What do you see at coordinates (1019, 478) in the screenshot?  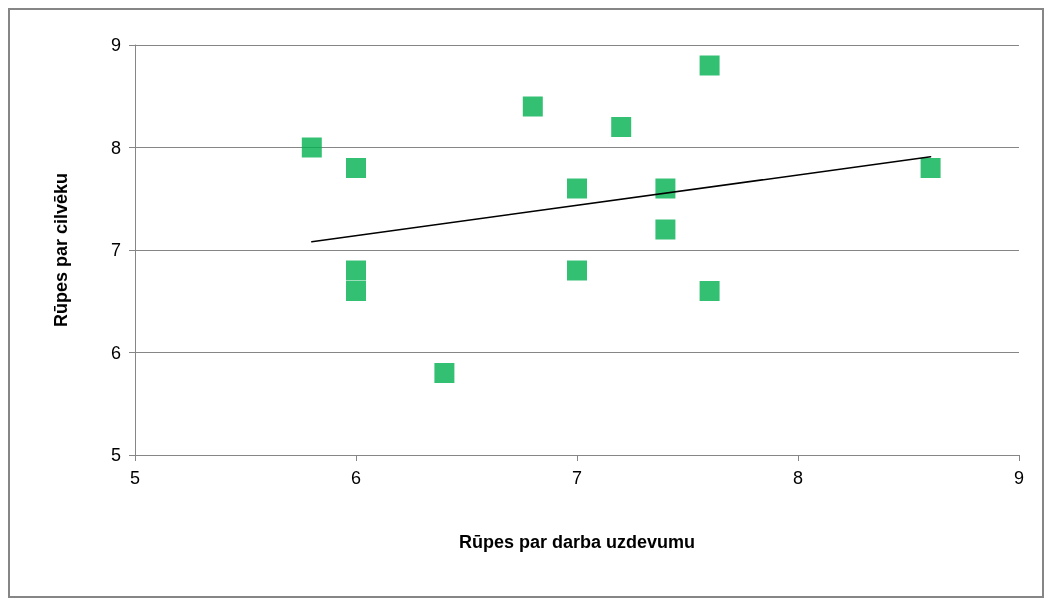 I see `x-tick-label: 9` at bounding box center [1019, 478].